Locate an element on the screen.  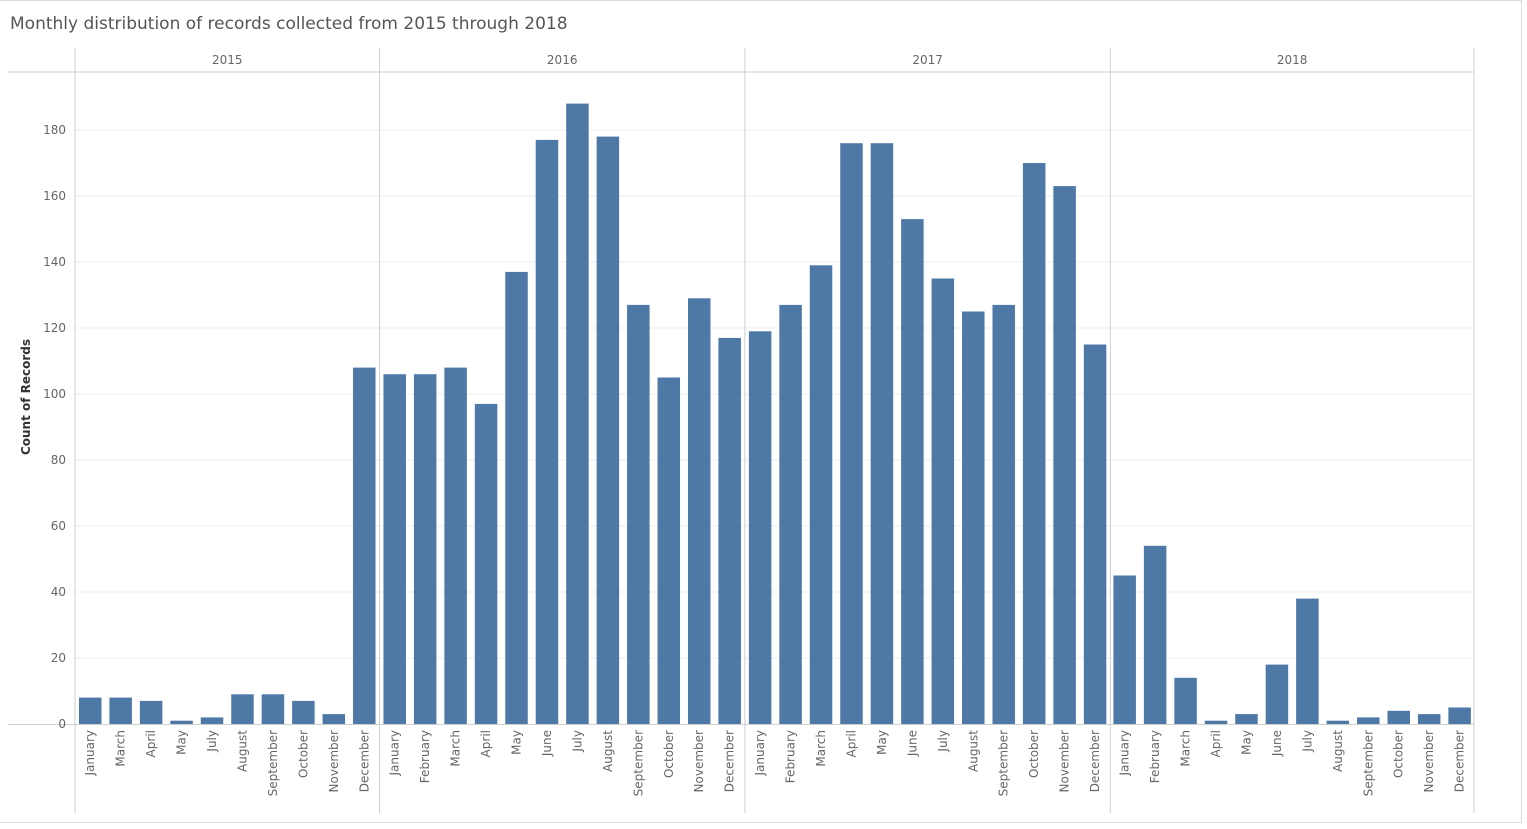
y-tick-label: 60 is located at coordinates (58, 526).